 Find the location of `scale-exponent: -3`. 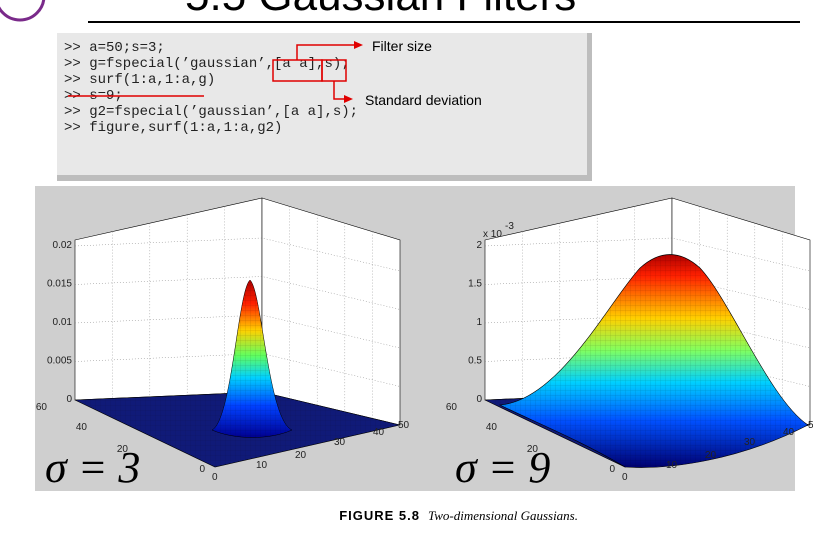

scale-exponent: -3 is located at coordinates (509, 226).